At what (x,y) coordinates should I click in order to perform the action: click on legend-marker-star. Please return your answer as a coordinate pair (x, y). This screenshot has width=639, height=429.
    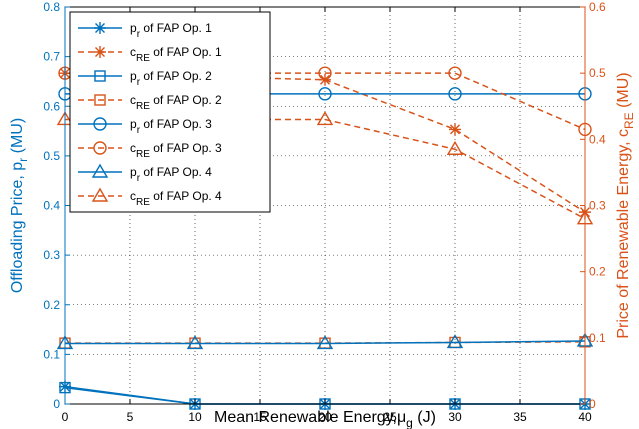
    Looking at the image, I should click on (100, 28).